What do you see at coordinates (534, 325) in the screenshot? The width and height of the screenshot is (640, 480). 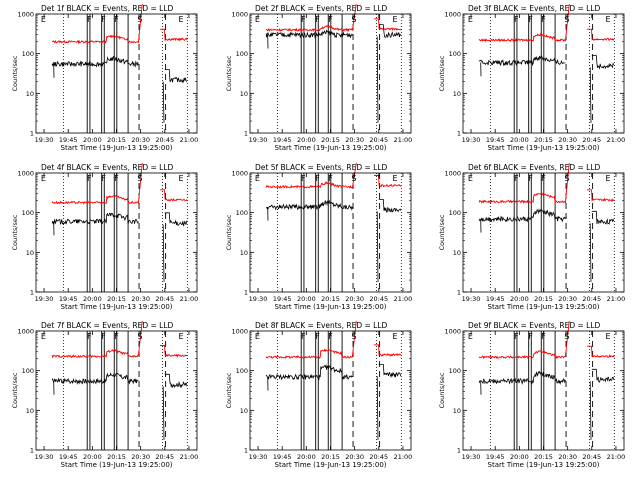 I see `panel-title: Det 9f BLACK = Events, RED = LLD` at bounding box center [534, 325].